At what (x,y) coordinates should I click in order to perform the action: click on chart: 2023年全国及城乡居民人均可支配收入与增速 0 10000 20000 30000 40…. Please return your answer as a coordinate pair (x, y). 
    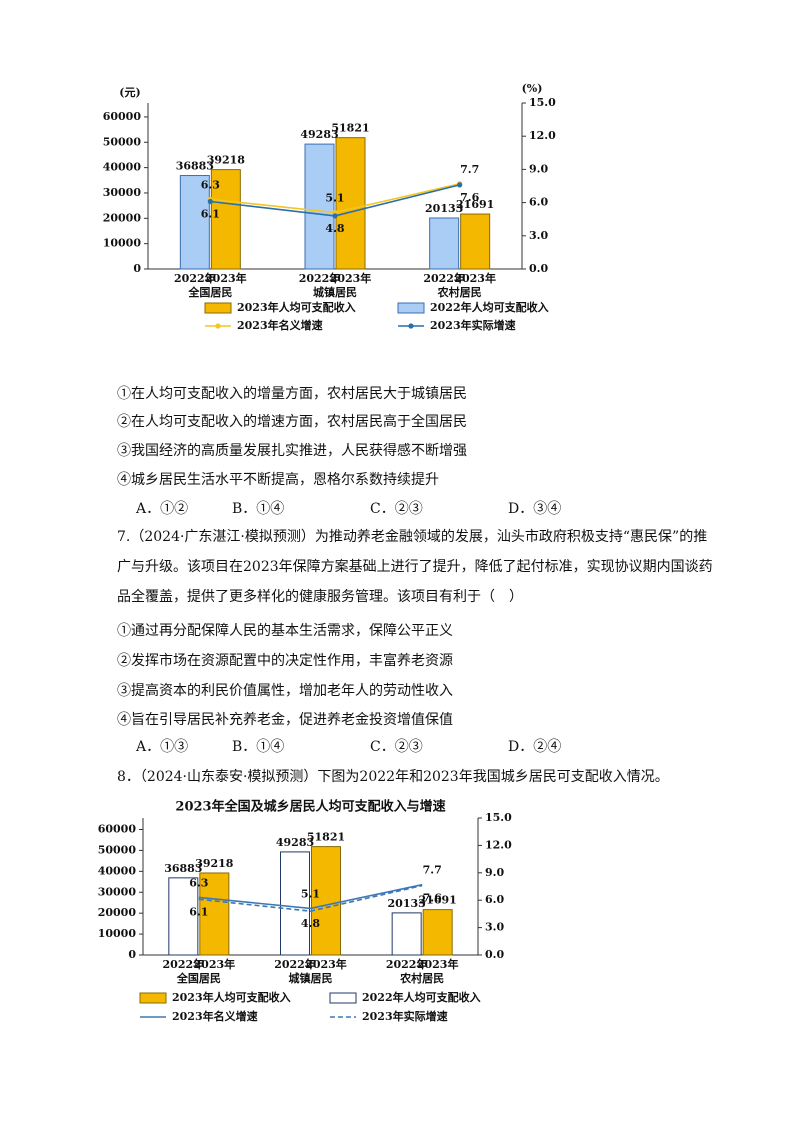
    Looking at the image, I should click on (305, 911).